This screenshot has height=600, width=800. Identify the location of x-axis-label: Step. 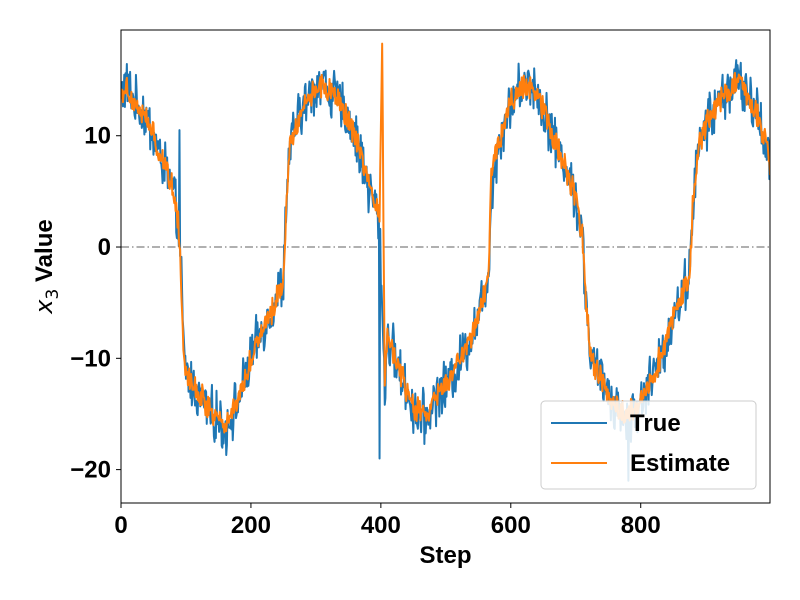
(445, 555).